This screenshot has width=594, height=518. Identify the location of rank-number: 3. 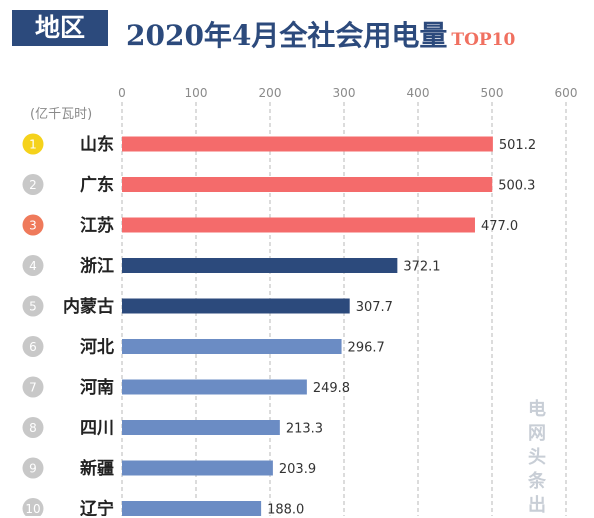
(33, 226).